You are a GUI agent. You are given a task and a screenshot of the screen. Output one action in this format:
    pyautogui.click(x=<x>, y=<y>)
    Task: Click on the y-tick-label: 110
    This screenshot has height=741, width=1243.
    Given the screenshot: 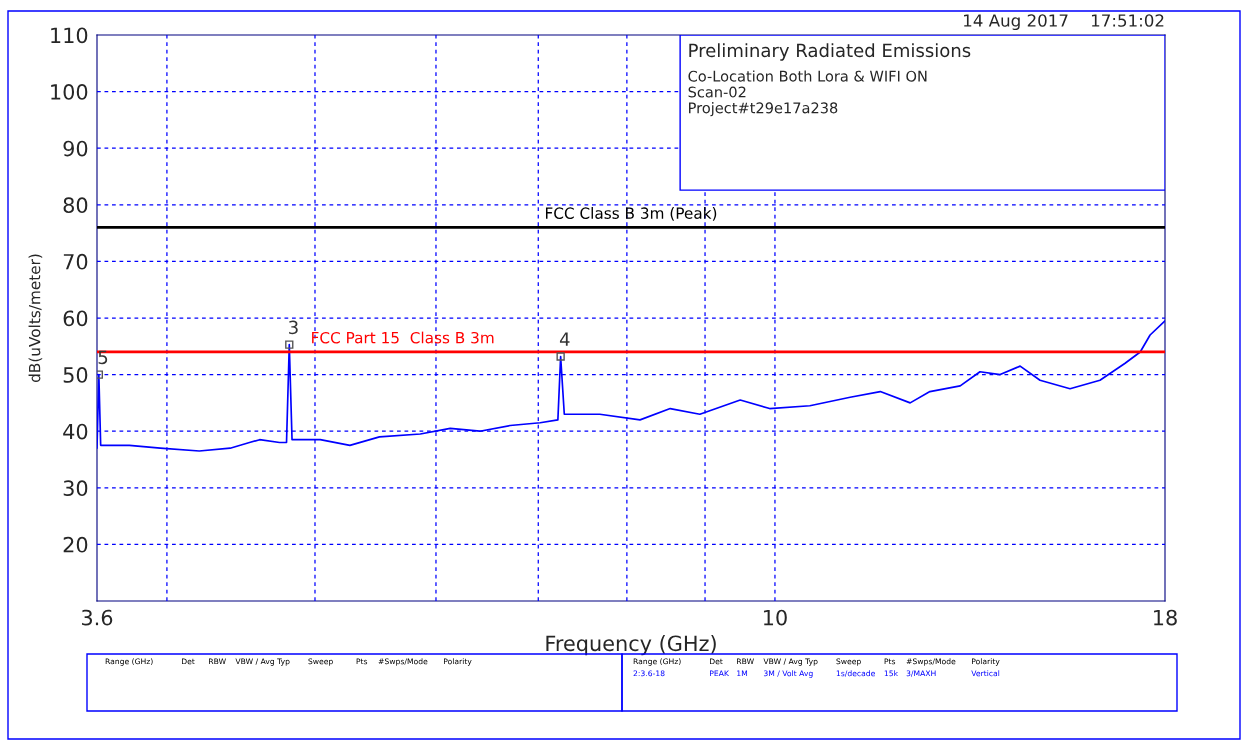 What is the action you would take?
    pyautogui.click(x=69, y=35)
    